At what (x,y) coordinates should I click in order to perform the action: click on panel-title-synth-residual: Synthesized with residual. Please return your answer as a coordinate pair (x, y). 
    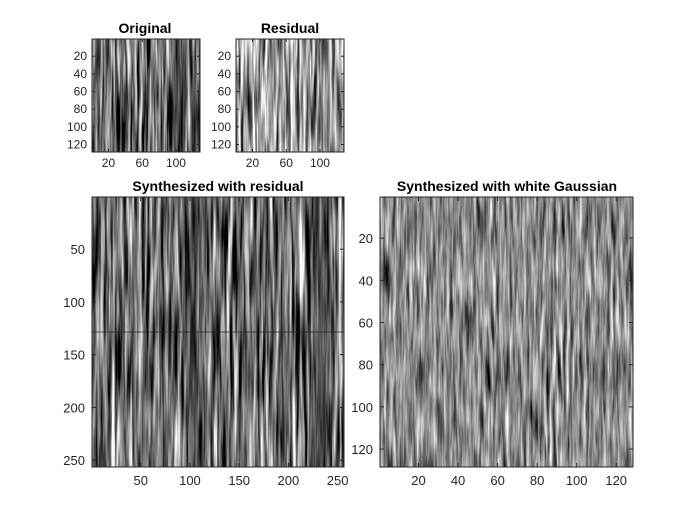
    Looking at the image, I should click on (217, 186).